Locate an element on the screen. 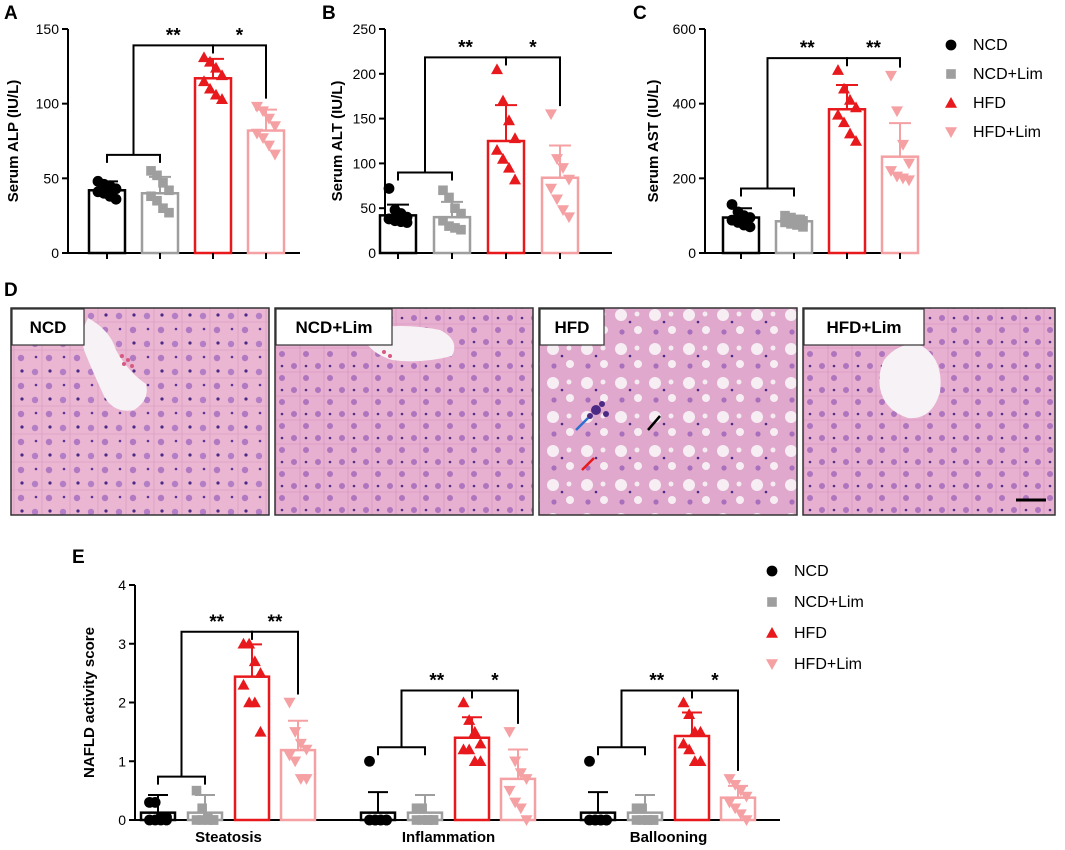  y-tick-label: 400 is located at coordinates (685, 104).